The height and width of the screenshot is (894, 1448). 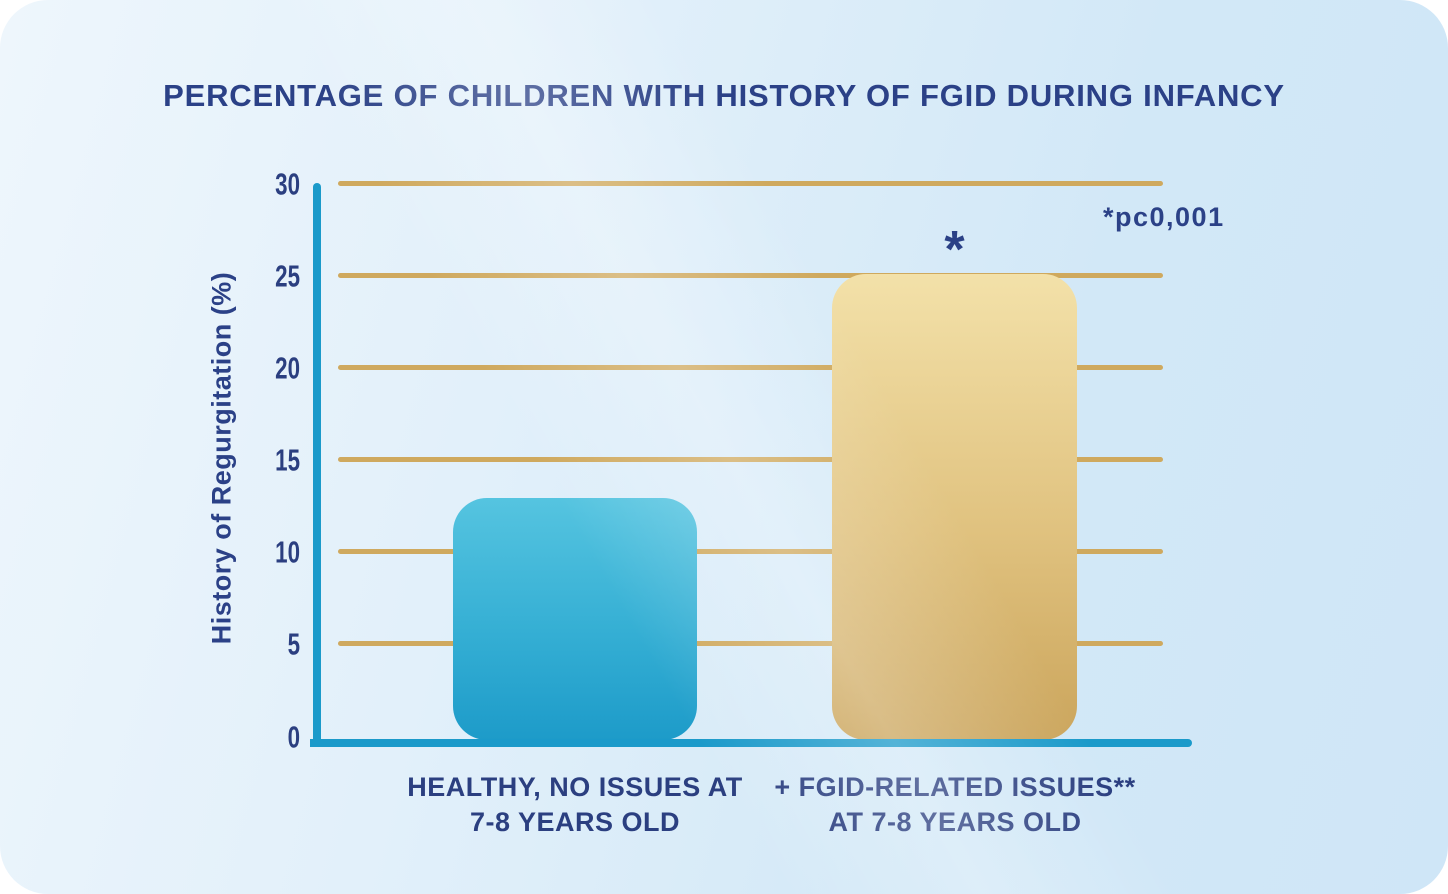 What do you see at coordinates (955, 787) in the screenshot?
I see `x-label-fgid-line1: + FGID-RELATED ISSUES**` at bounding box center [955, 787].